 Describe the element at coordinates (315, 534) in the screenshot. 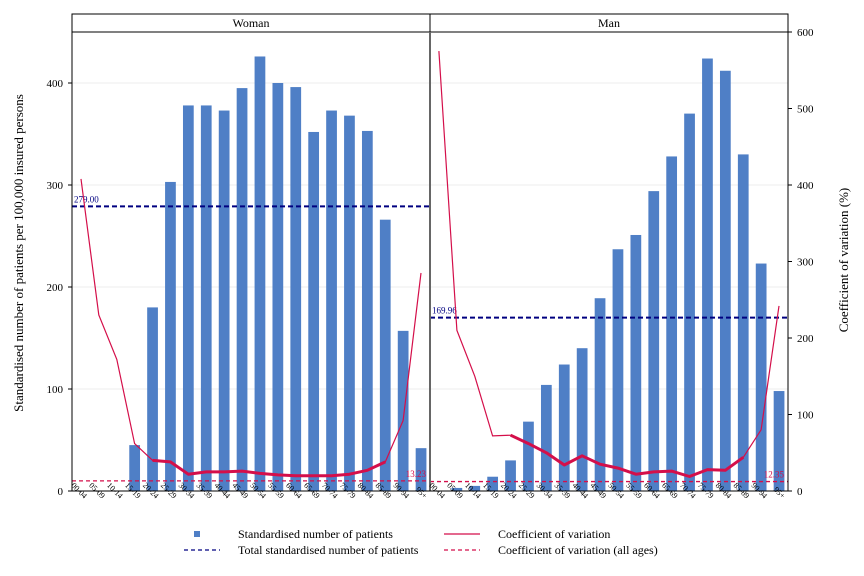

I see `legend-label: Standardised number of patients` at that location.